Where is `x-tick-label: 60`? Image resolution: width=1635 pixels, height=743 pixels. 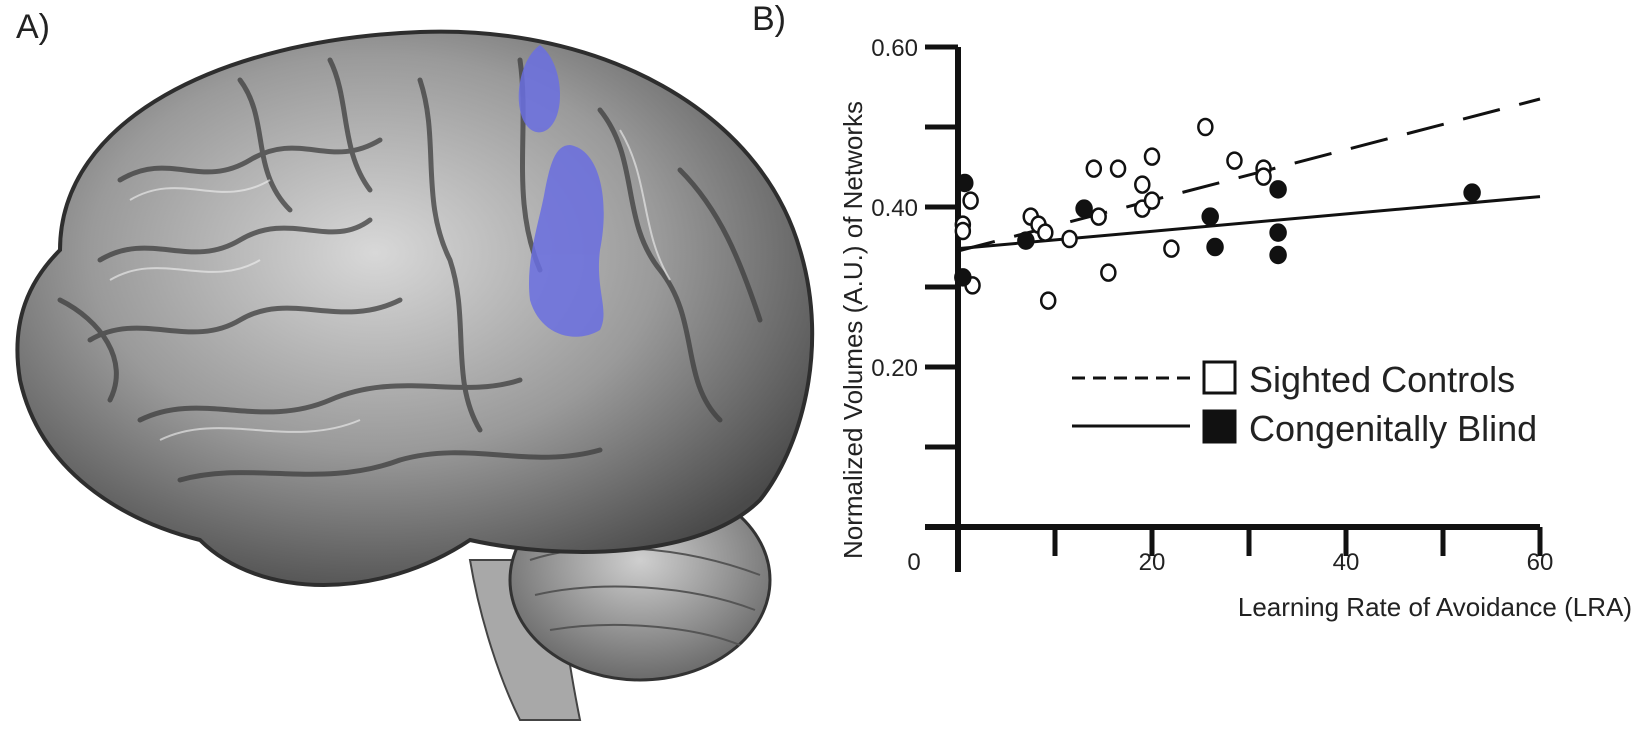
x-tick-label: 60 is located at coordinates (1540, 562).